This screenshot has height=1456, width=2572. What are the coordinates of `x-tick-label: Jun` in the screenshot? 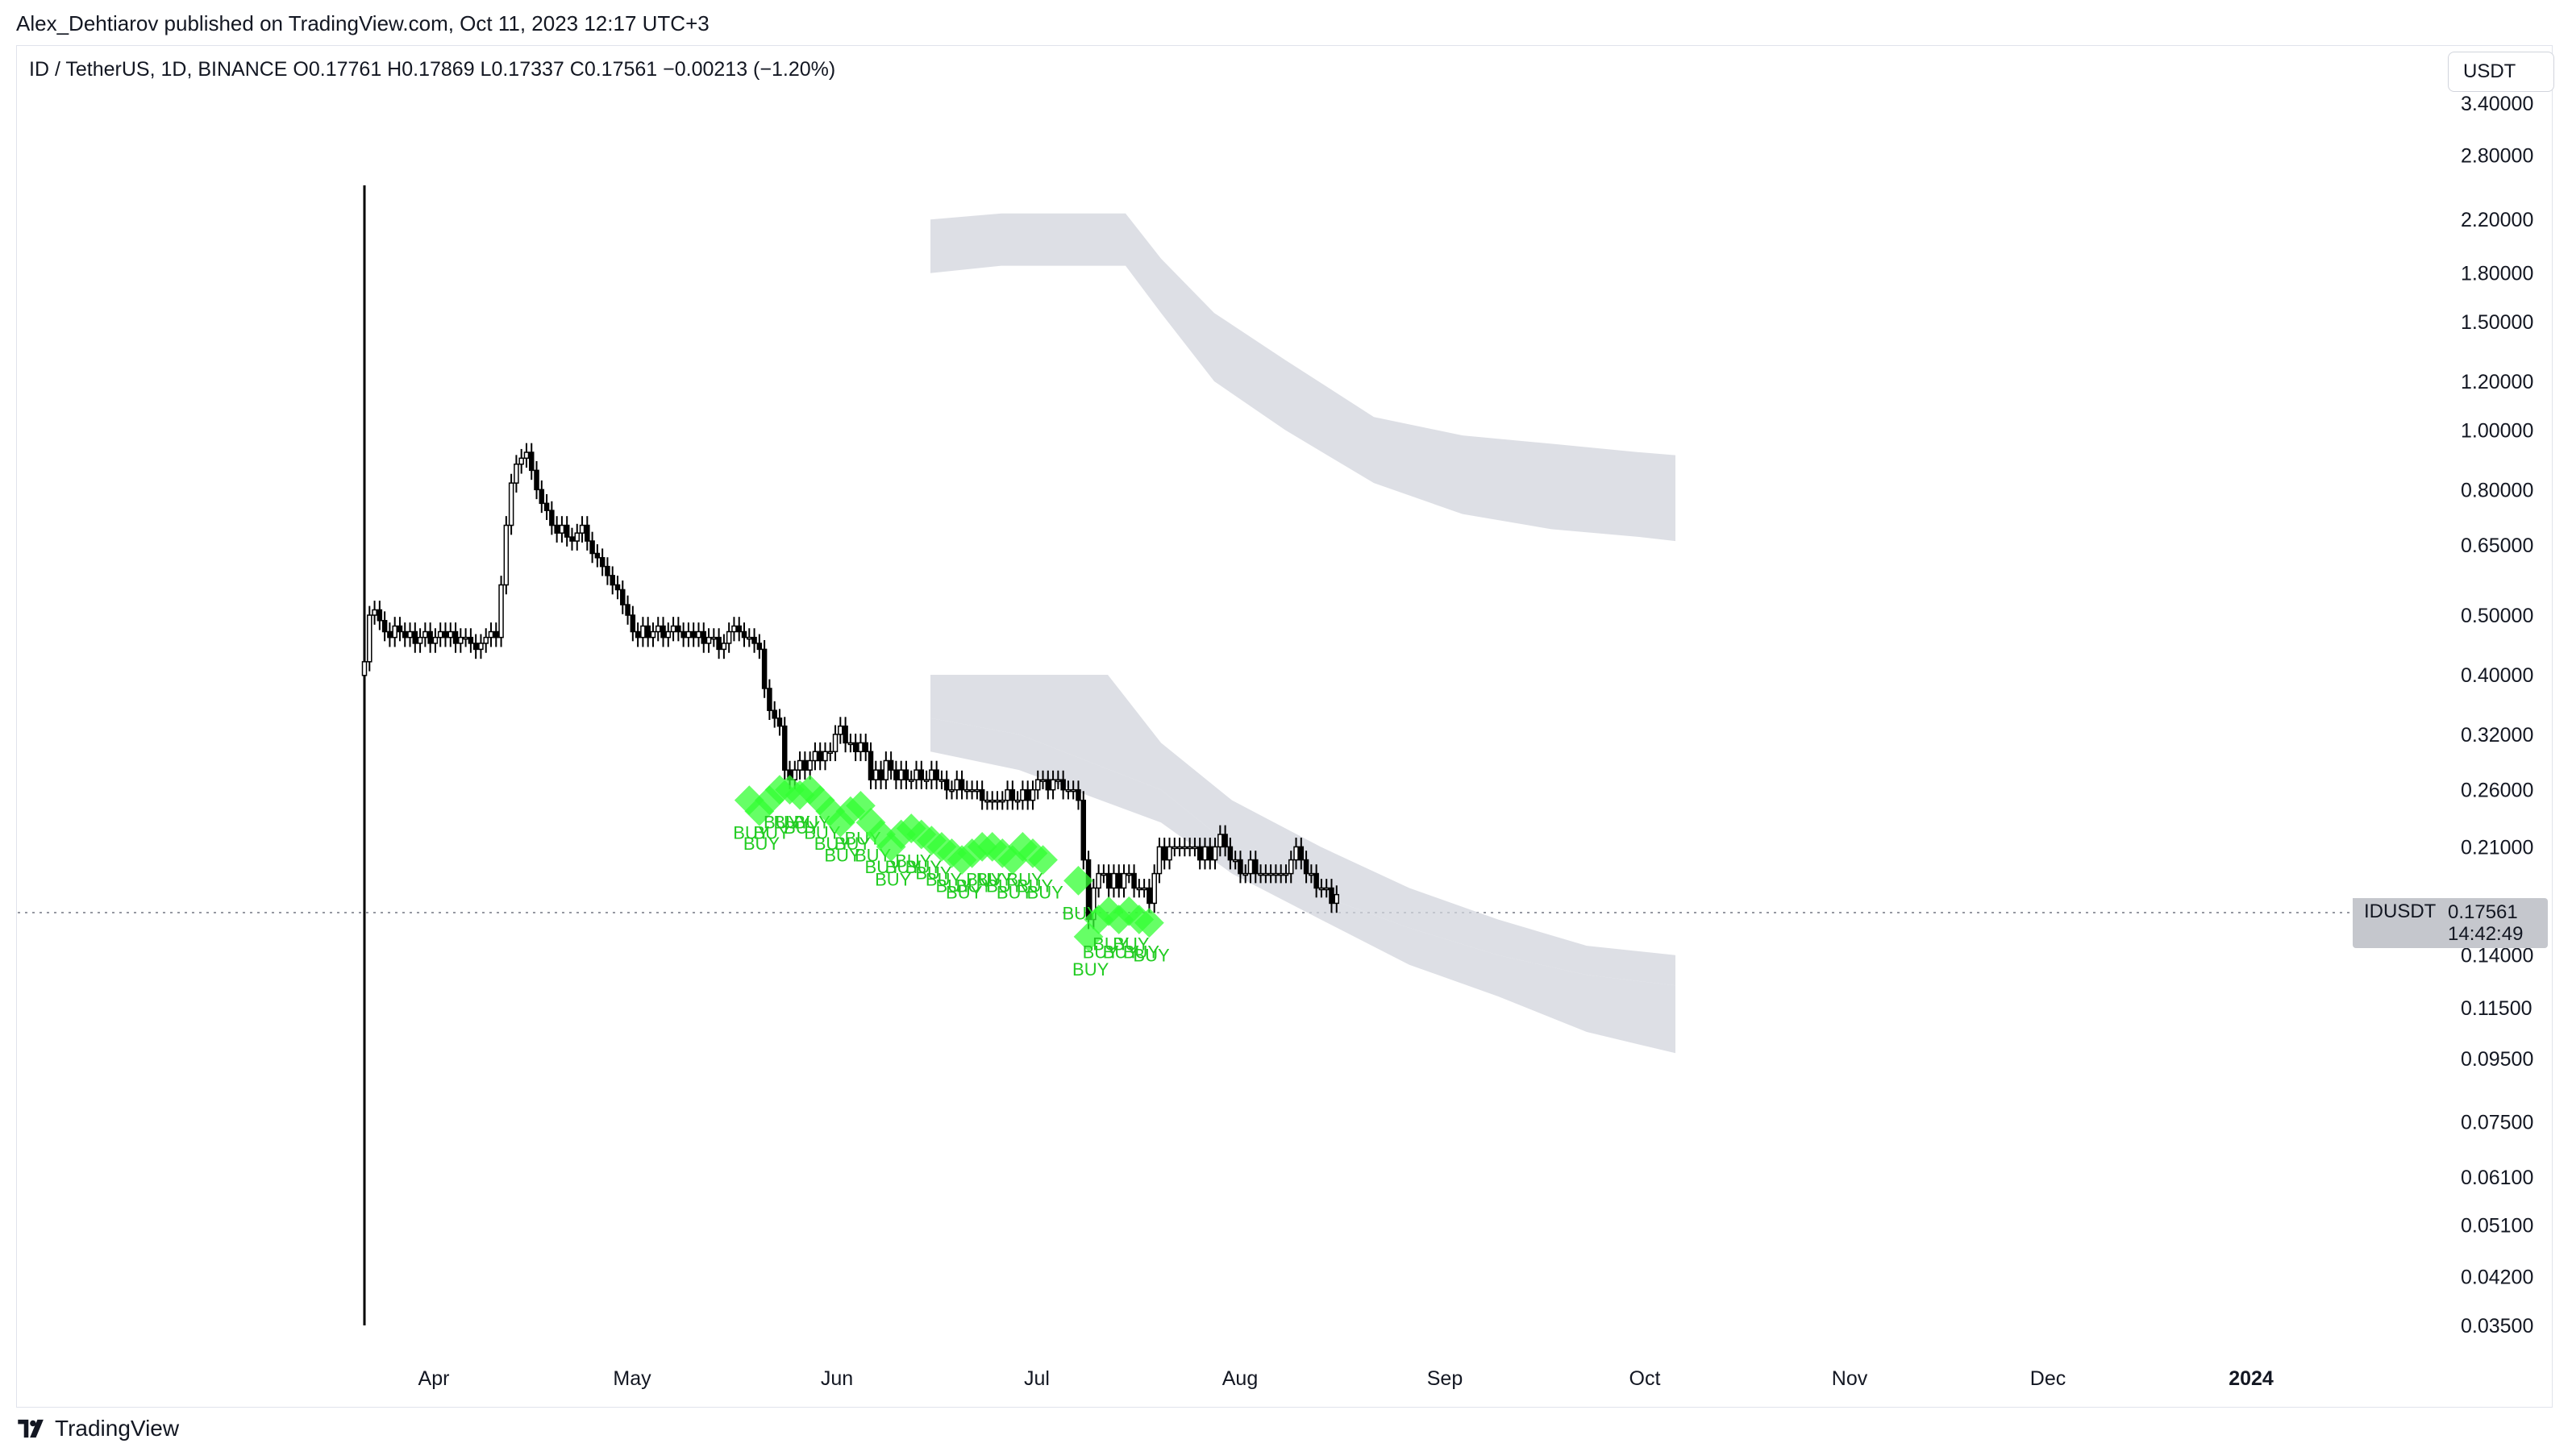 It's located at (837, 1378).